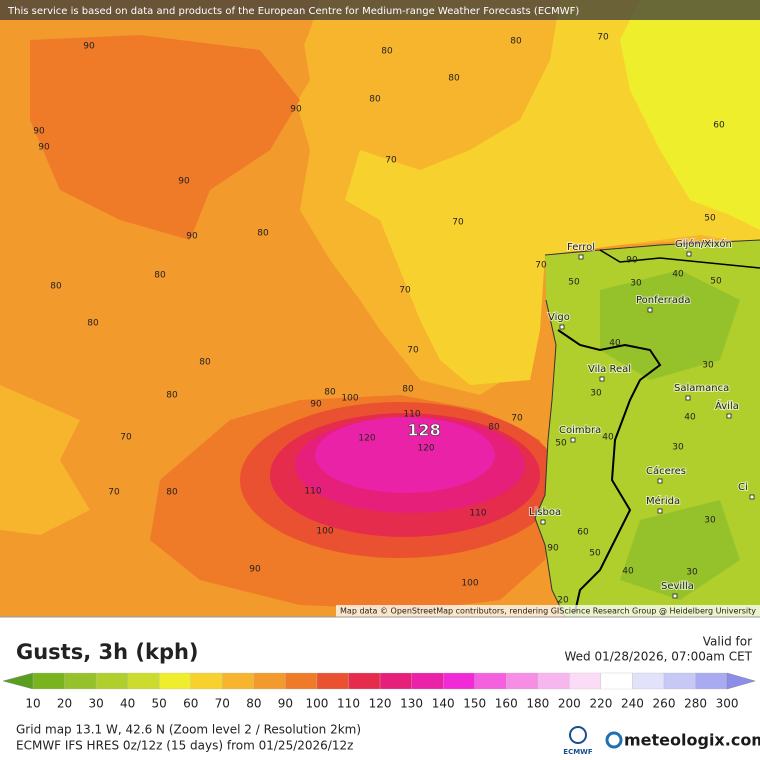 The width and height of the screenshot is (760, 760). What do you see at coordinates (348, 704) in the screenshot?
I see `legend-tick-label: 110` at bounding box center [348, 704].